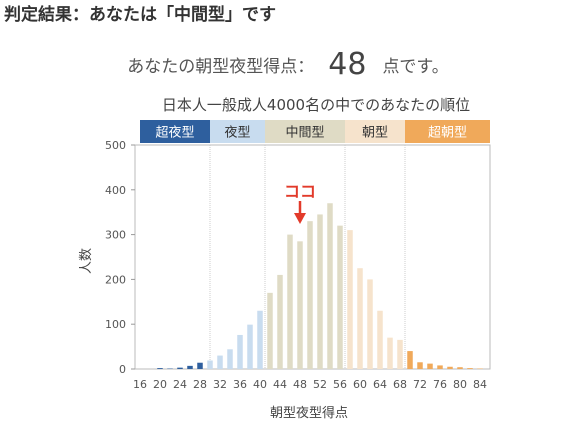 The width and height of the screenshot is (576, 432). Describe the element at coordinates (86, 261) in the screenshot. I see `y-axis-label: 人数` at that location.